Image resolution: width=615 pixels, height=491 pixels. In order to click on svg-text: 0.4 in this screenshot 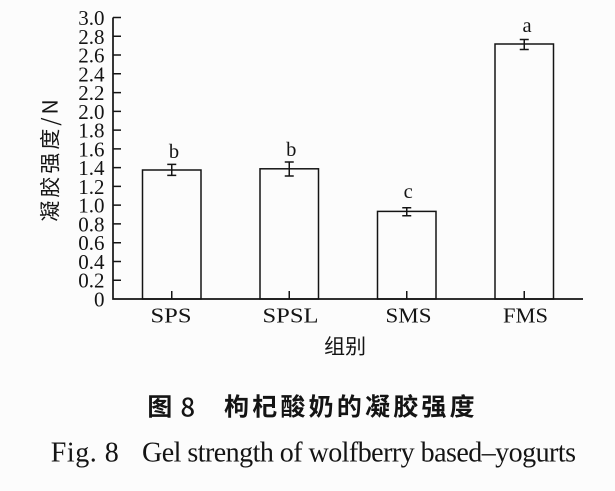, I will do `click(91, 262)`.